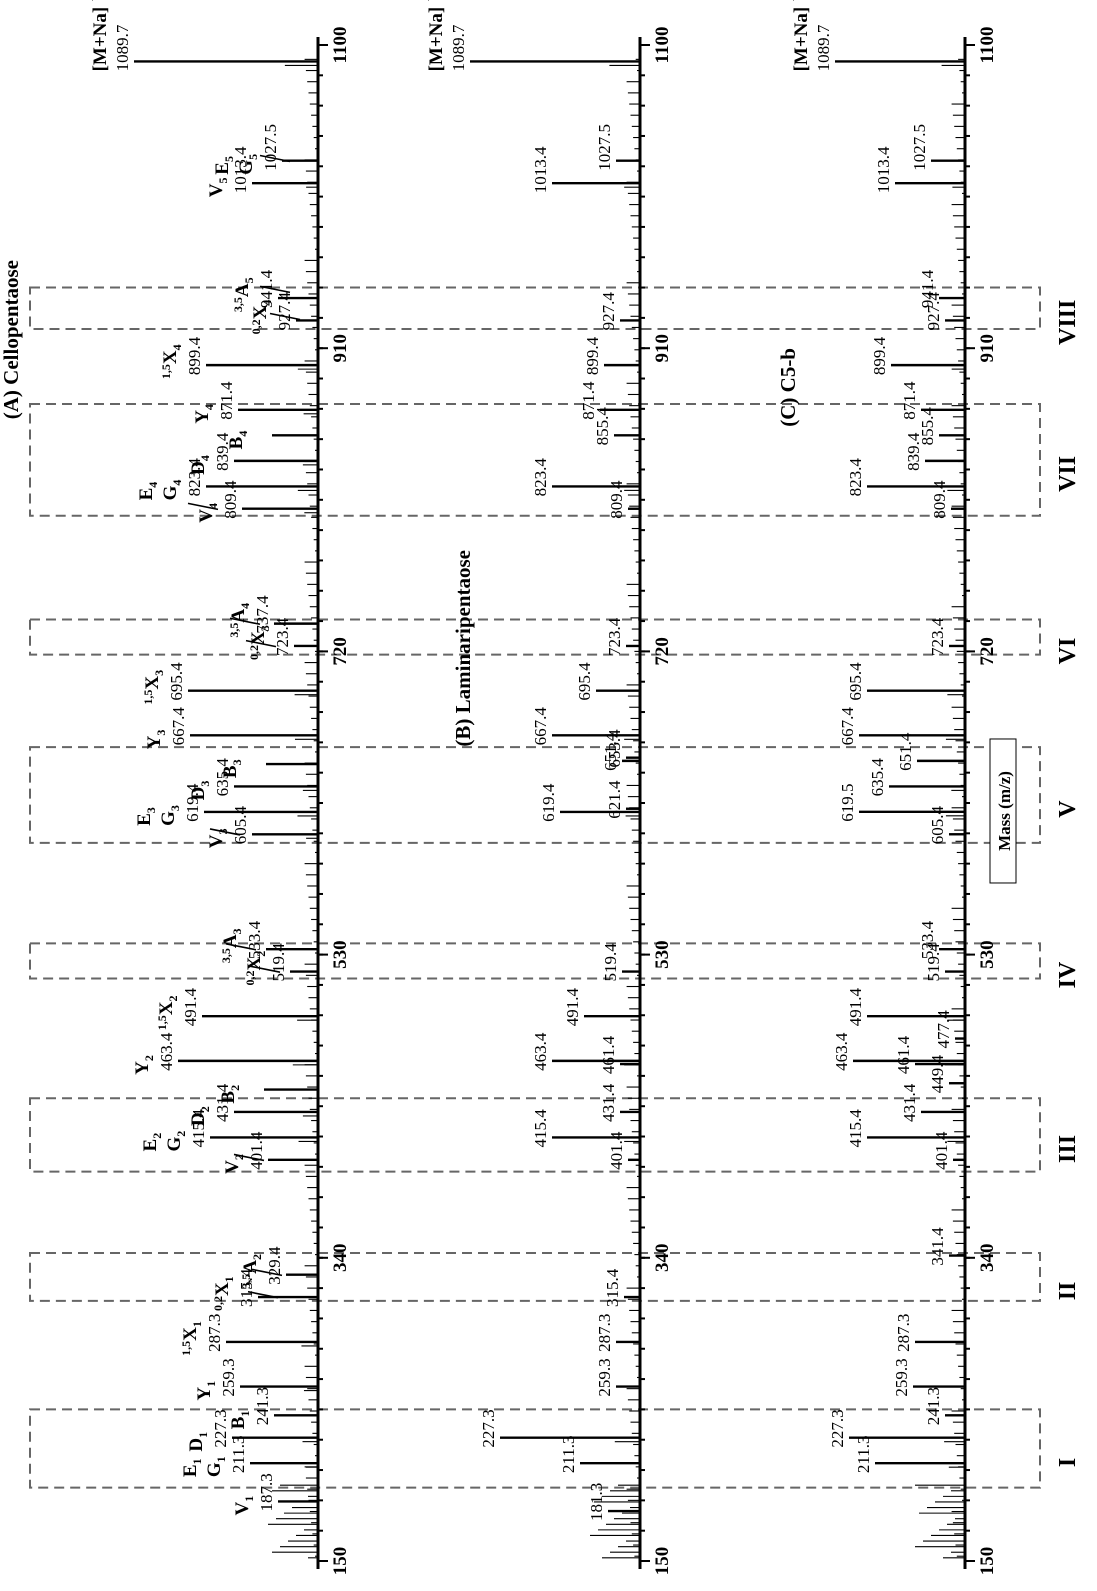  Describe the element at coordinates (262, 614) in the screenshot. I see `peak-label: 737.4` at that location.